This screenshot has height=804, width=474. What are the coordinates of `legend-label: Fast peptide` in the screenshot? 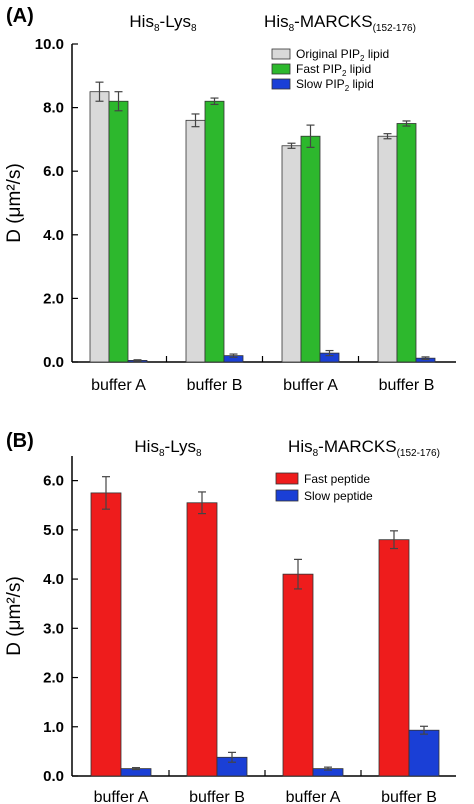 It's located at (337, 479).